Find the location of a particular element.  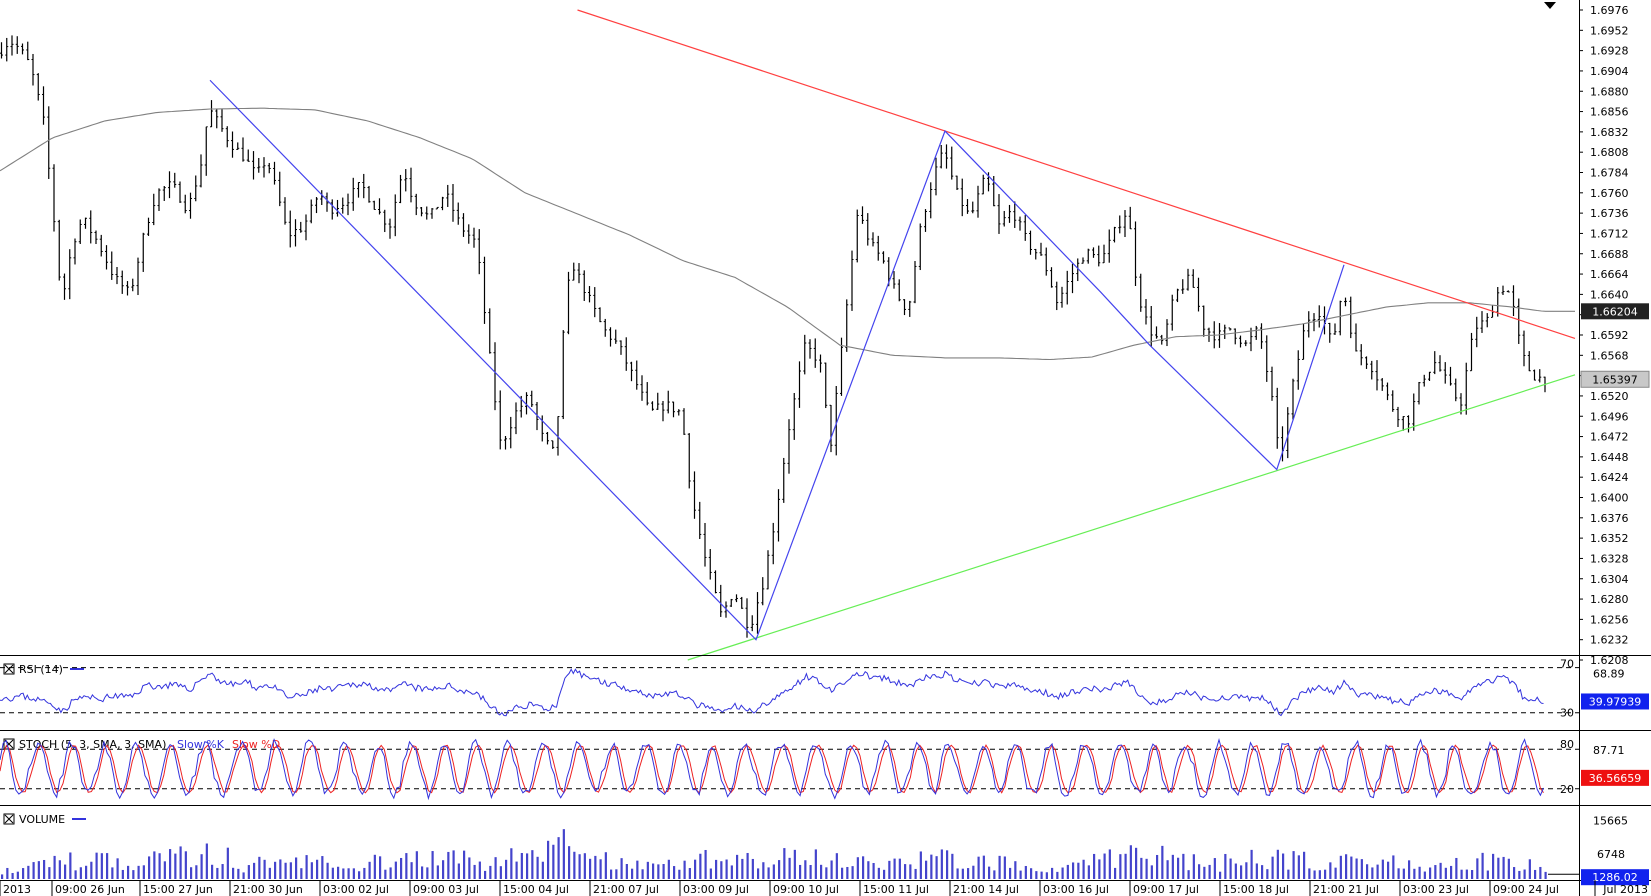

scroll-marker-icon is located at coordinates (1550, 5).